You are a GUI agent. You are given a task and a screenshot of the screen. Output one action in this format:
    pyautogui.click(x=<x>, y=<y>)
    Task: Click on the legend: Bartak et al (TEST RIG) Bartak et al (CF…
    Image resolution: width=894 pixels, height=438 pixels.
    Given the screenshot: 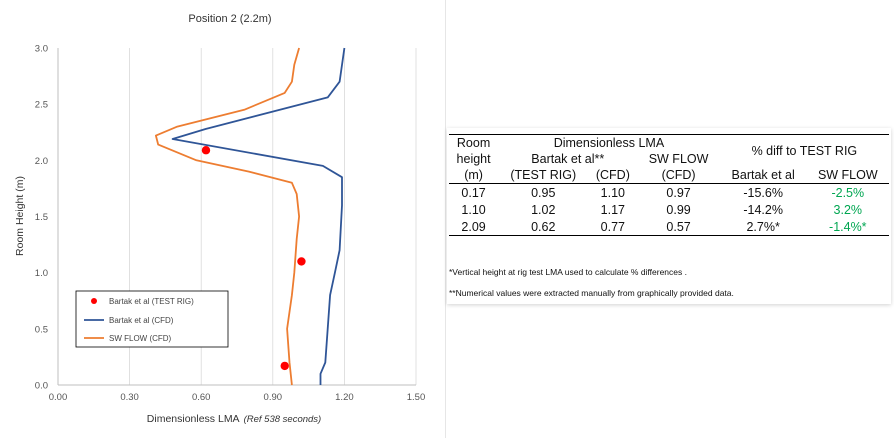 What is the action you would take?
    pyautogui.click(x=152, y=319)
    